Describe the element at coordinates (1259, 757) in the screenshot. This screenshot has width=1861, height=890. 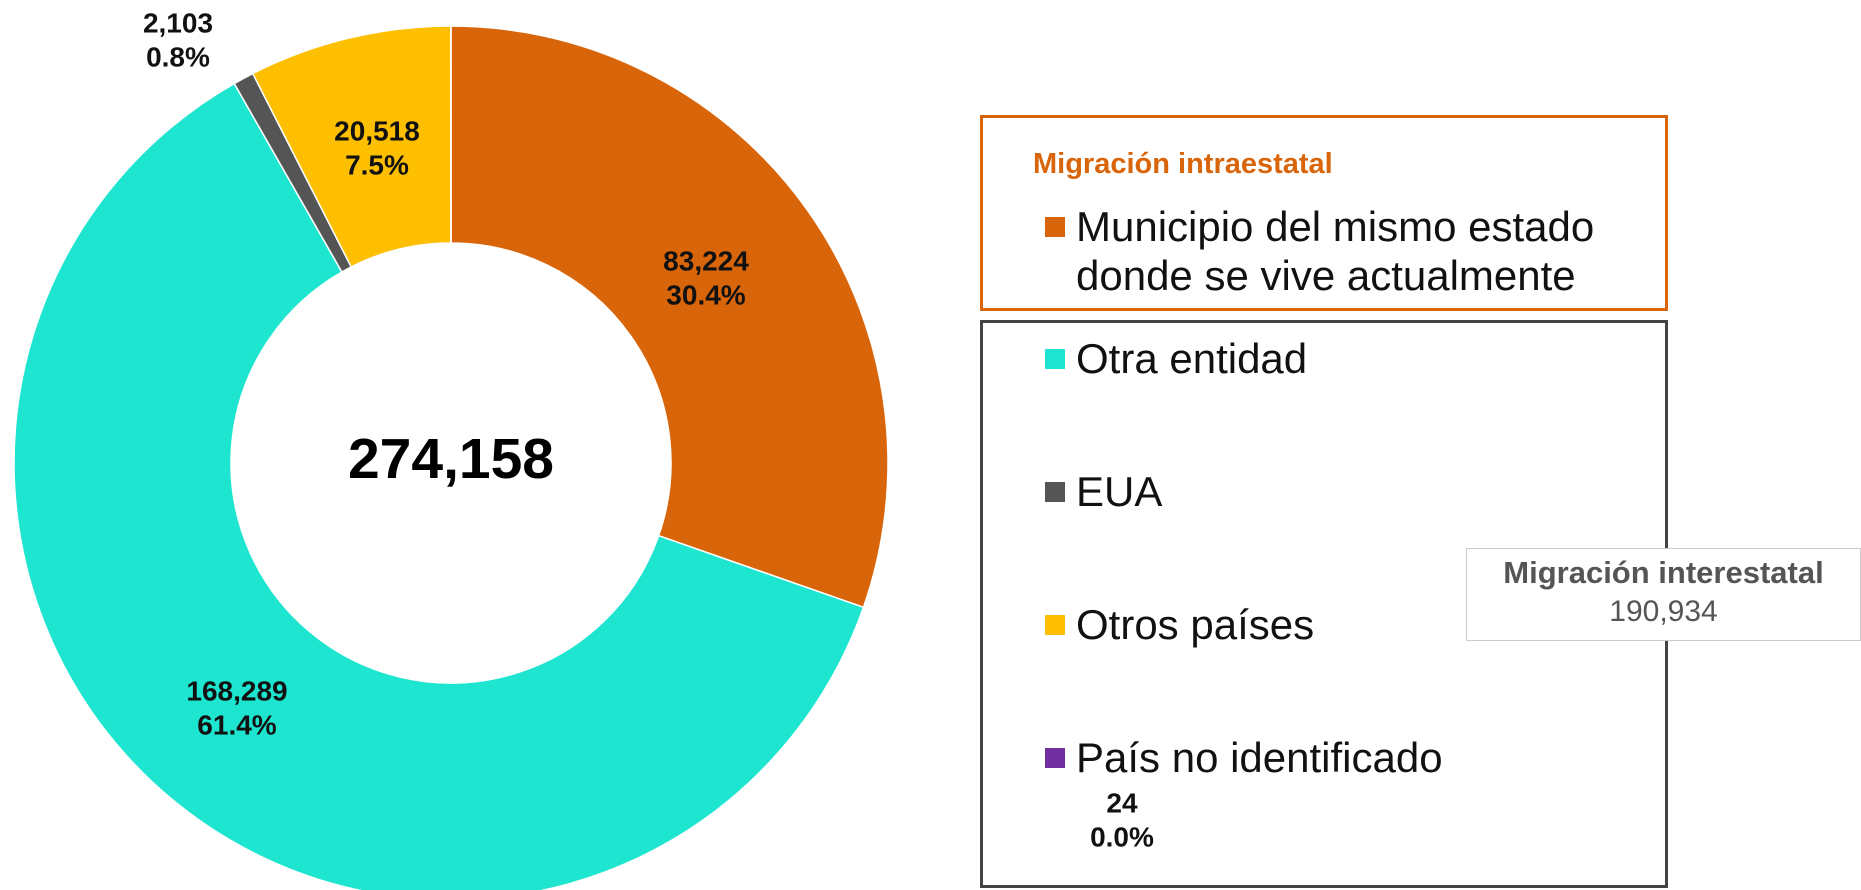
I see `legend-label: País no identificado` at that location.